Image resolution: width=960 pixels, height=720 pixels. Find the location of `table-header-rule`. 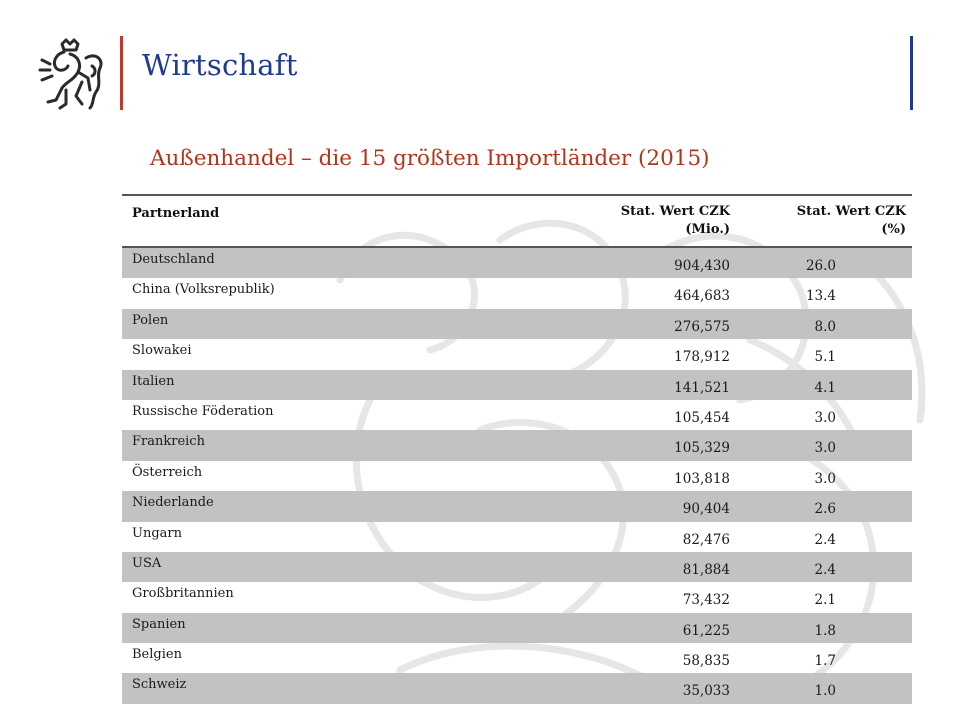

table-header-rule is located at coordinates (517, 247).